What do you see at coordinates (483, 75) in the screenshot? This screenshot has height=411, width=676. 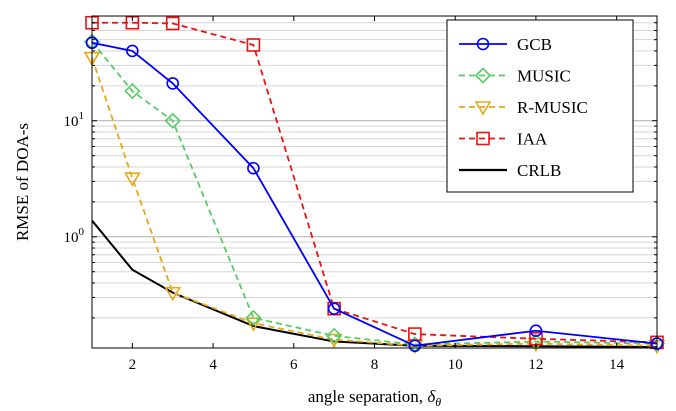 I see `legend-marker-music` at bounding box center [483, 75].